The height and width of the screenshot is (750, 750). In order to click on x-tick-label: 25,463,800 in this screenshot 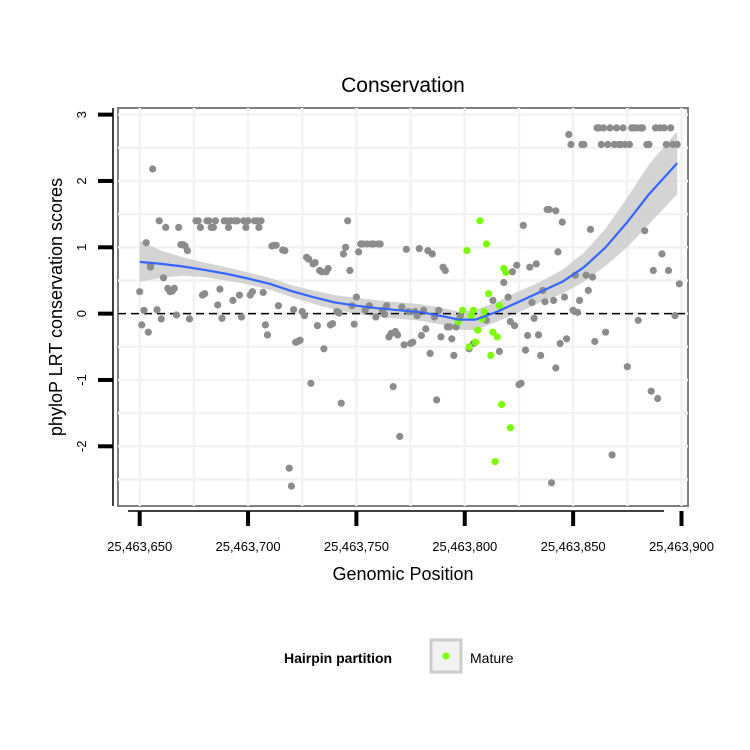, I will do `click(464, 546)`.